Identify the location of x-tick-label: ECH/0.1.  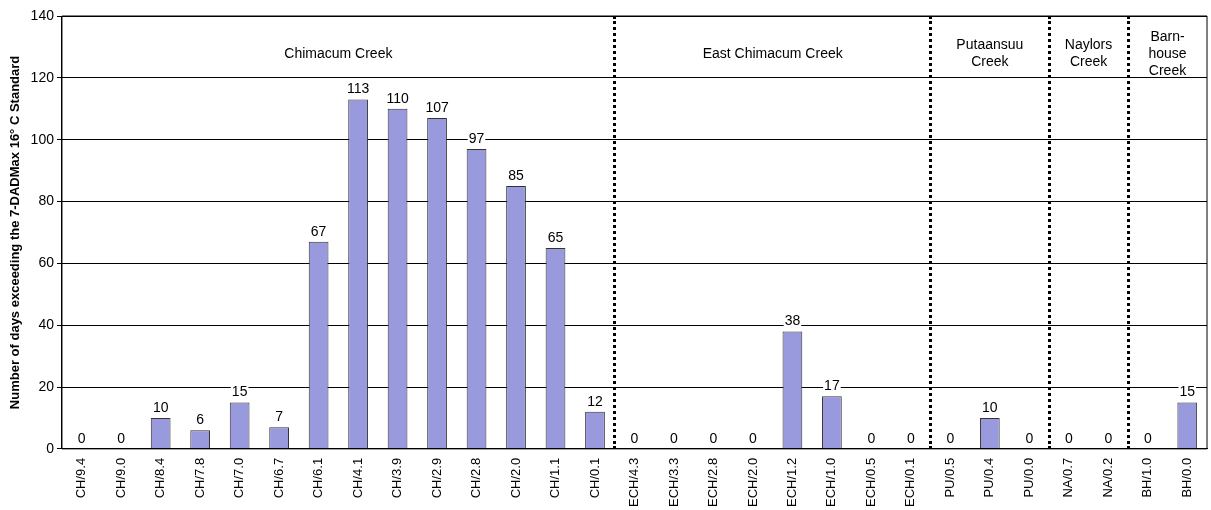
(910, 482).